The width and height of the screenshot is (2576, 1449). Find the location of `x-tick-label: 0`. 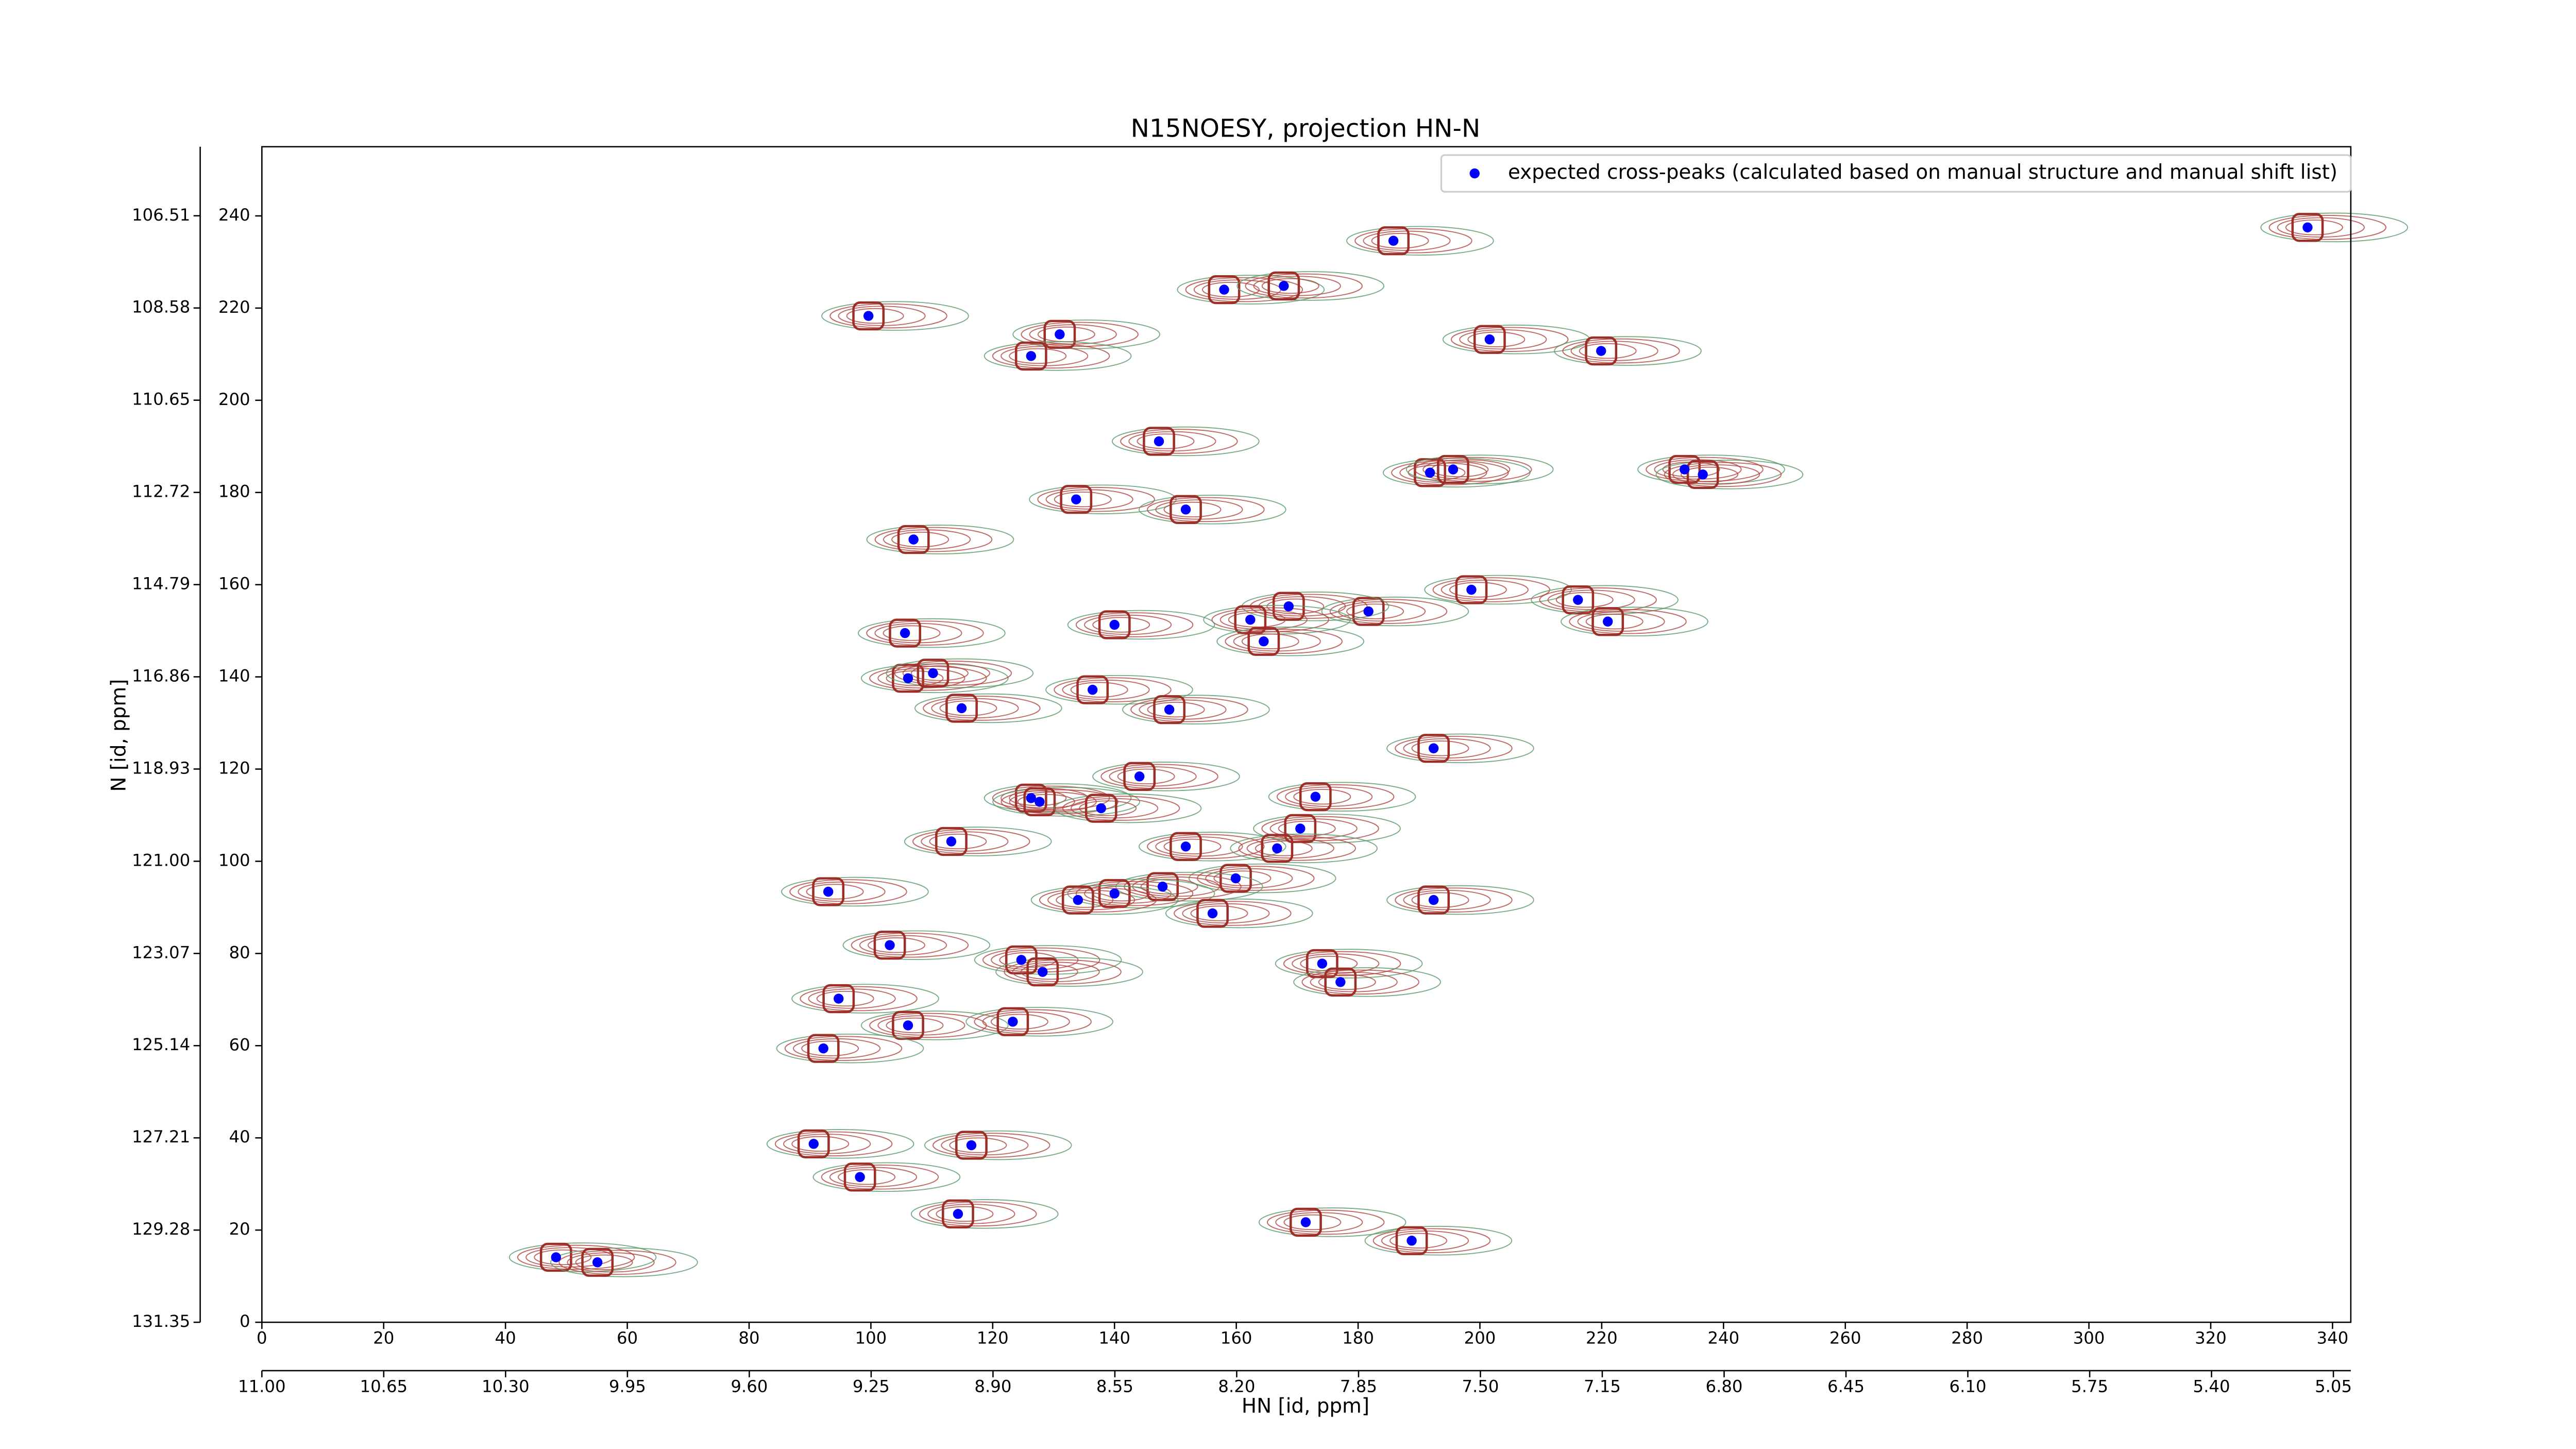

x-tick-label: 0 is located at coordinates (262, 1337).